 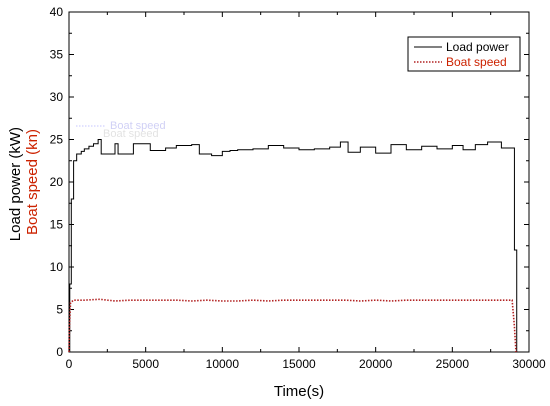 What do you see at coordinates (476, 62) in the screenshot?
I see `legend-label-boat-speed: Boat speed` at bounding box center [476, 62].